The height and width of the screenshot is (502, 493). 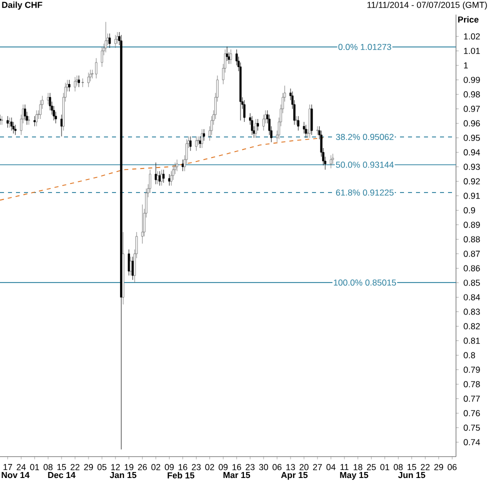 I want to click on y-tick-label: 0.82, so click(x=472, y=326).